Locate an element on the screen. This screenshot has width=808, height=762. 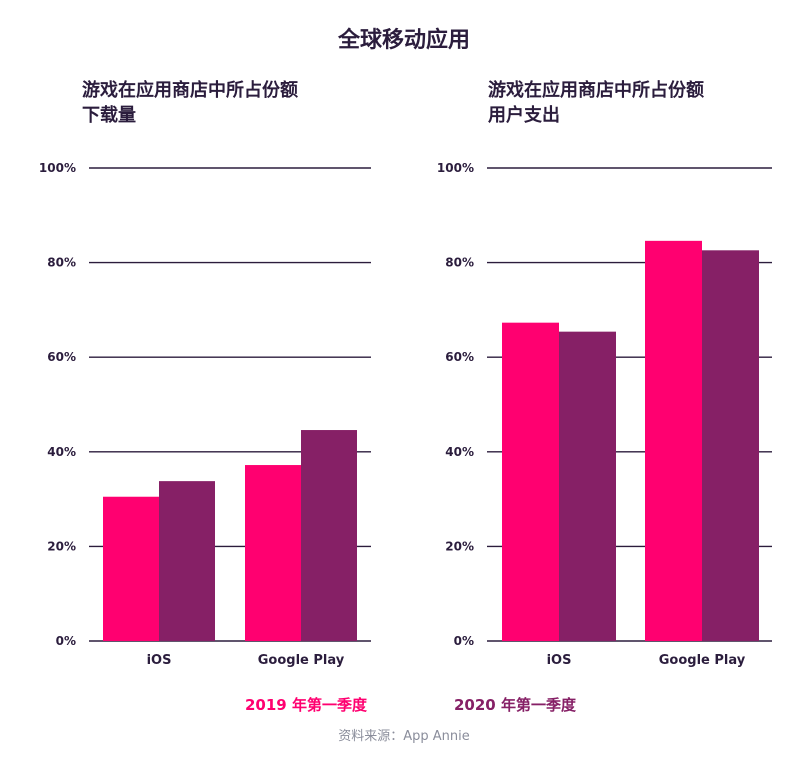
right-y-tick-label-3: 60% is located at coordinates (459, 357).